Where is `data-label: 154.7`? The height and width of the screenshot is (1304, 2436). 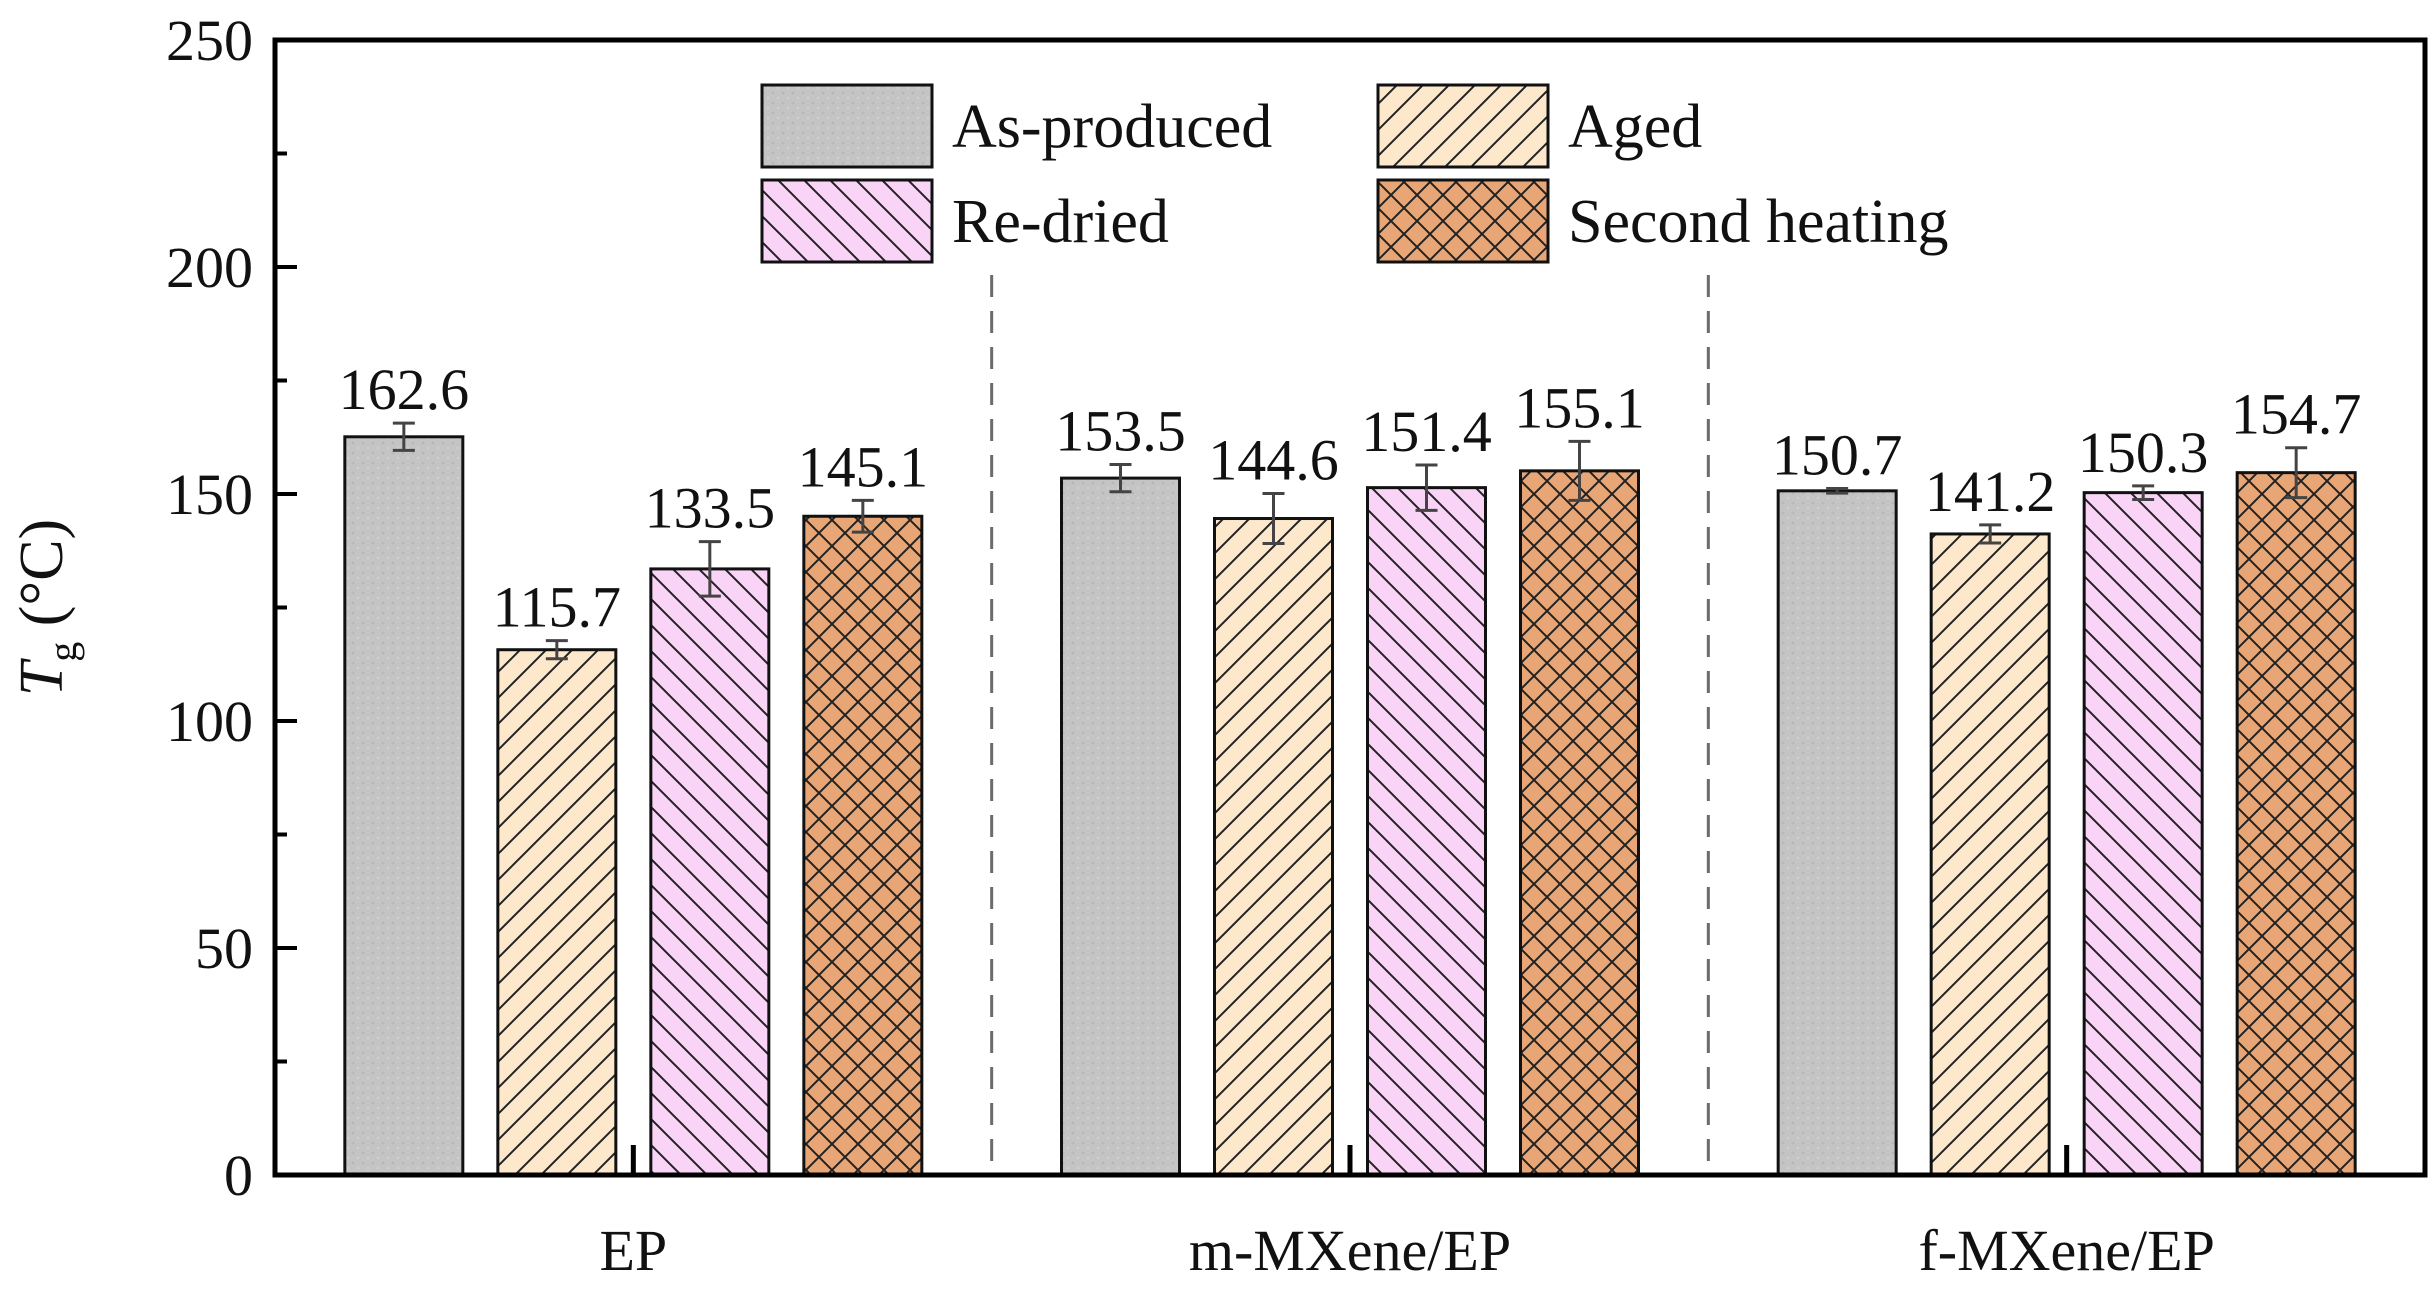
data-label: 154.7 is located at coordinates (2296, 414).